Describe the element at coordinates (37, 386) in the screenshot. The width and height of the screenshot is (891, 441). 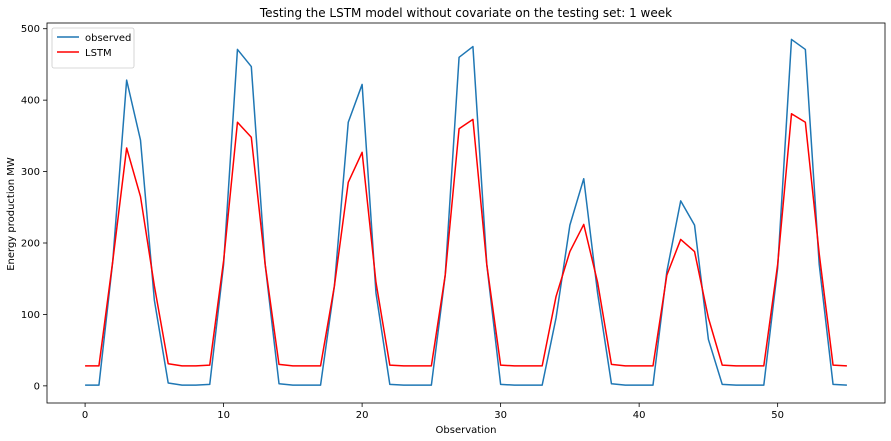
I see `y-tick-label: 0` at that location.